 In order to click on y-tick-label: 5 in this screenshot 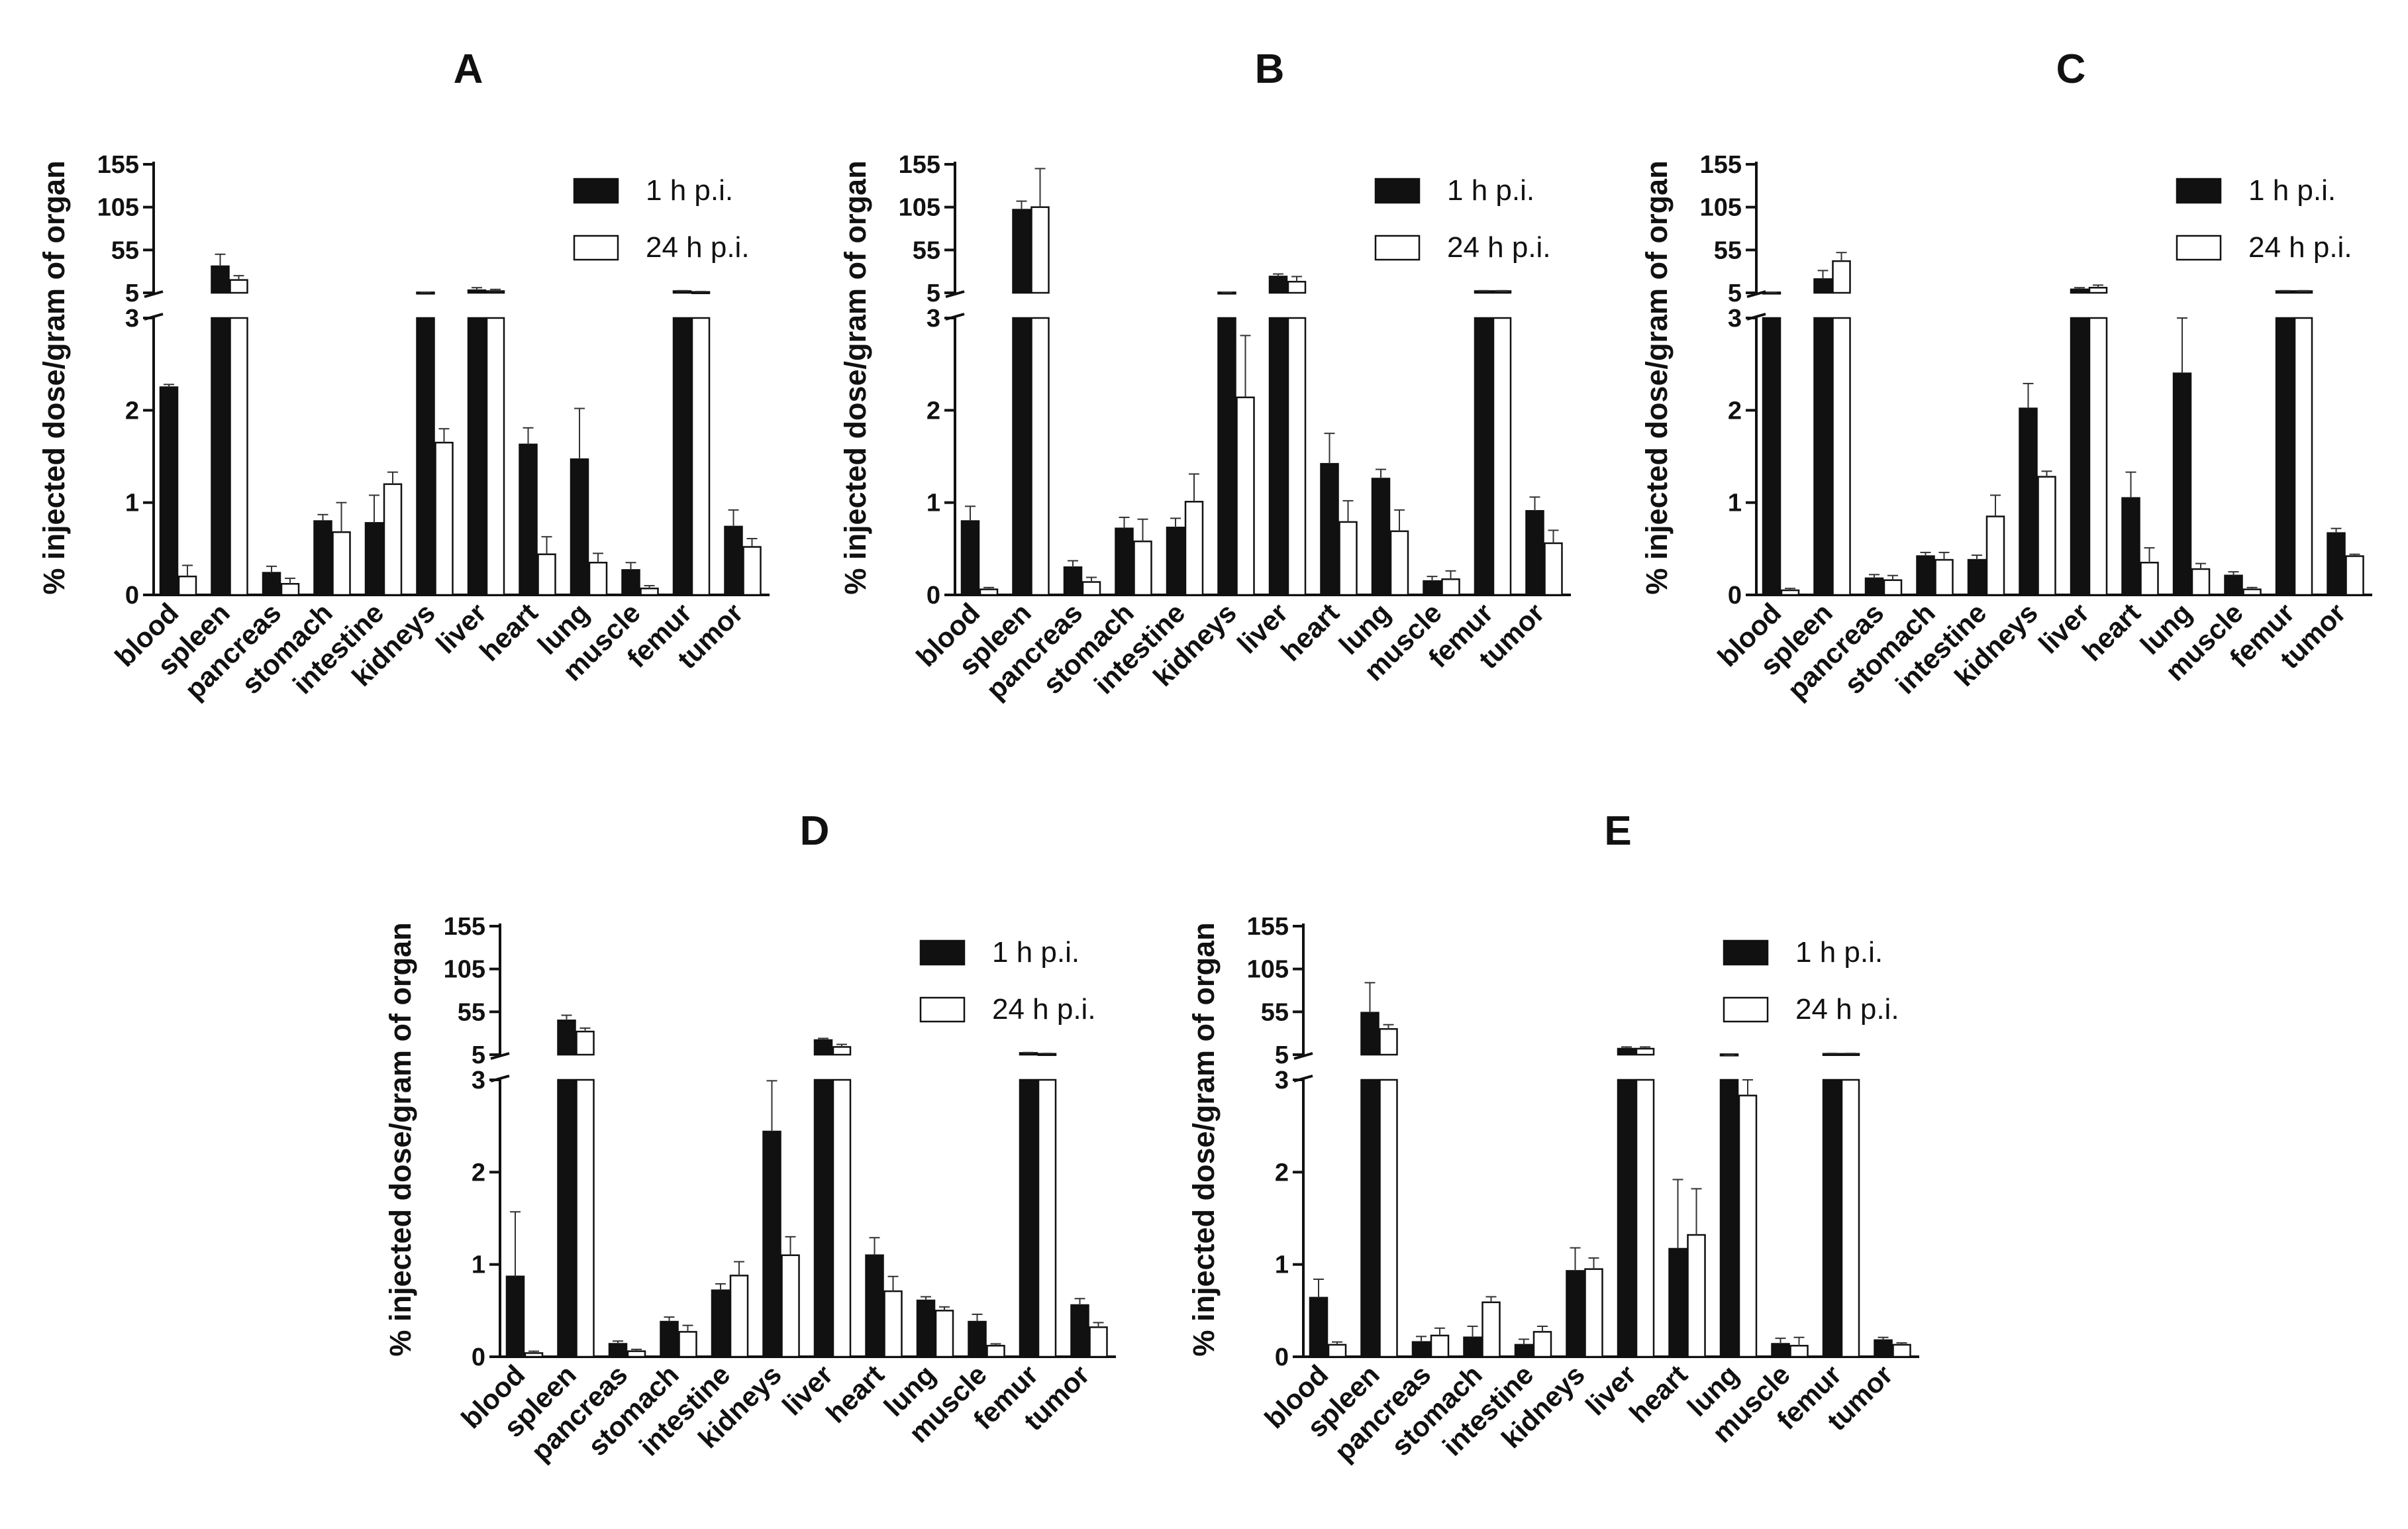, I will do `click(933, 293)`.